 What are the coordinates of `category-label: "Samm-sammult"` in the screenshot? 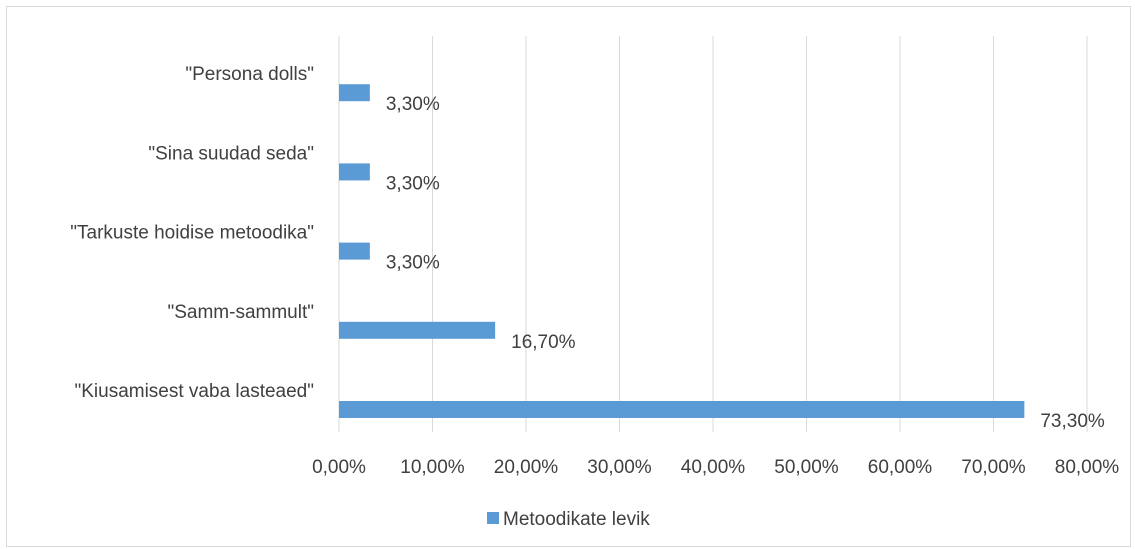 It's located at (241, 312).